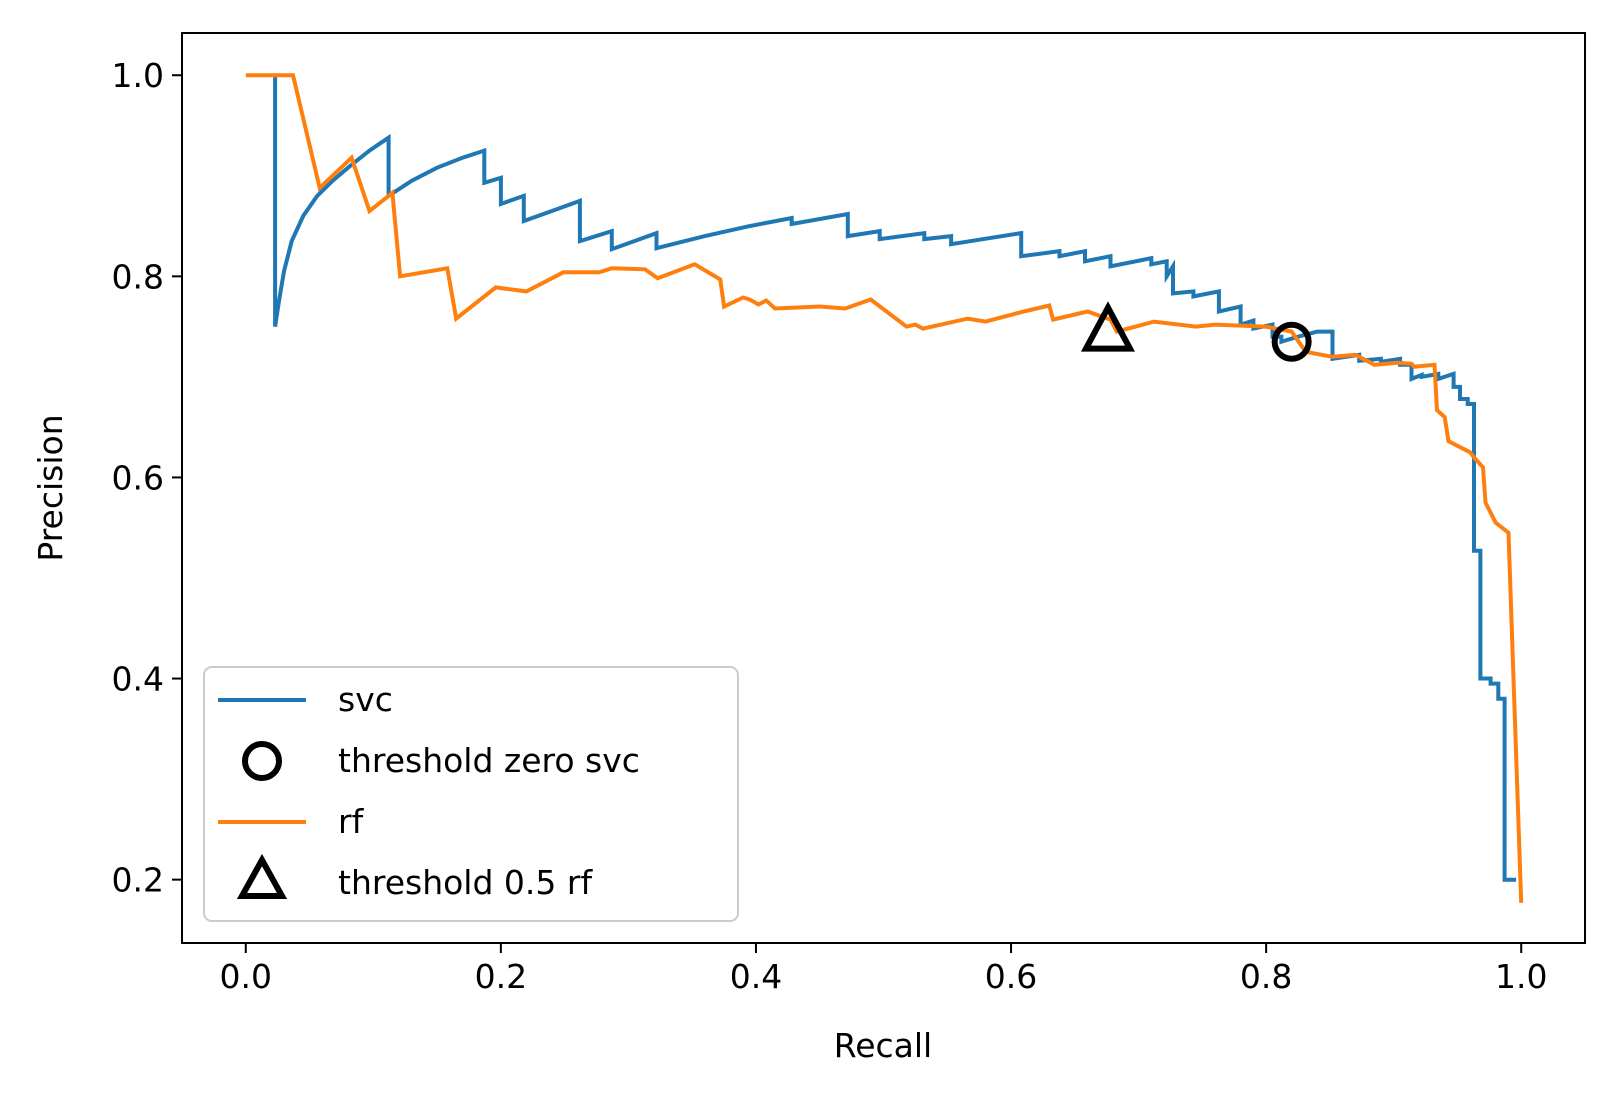  I want to click on legend-threshold-rf-label: threshold 0.5 rf, so click(465, 882).